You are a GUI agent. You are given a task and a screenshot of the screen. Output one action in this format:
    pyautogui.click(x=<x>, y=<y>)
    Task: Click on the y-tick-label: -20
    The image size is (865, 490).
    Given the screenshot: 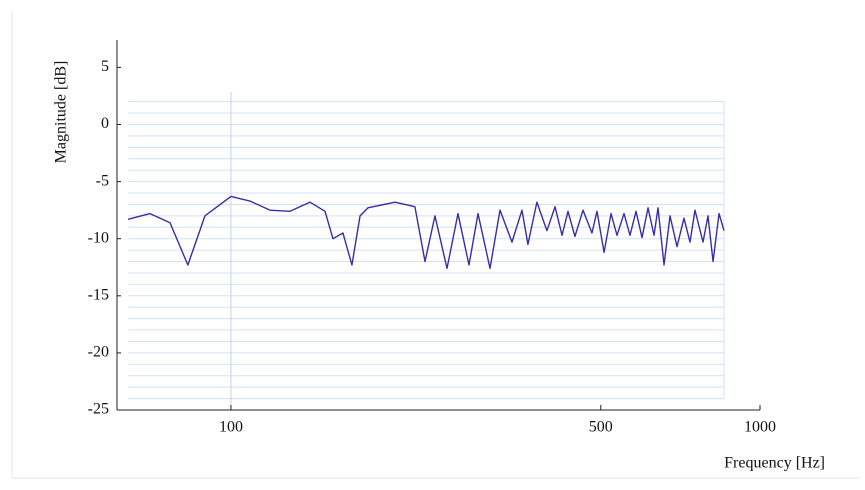 What is the action you would take?
    pyautogui.click(x=98, y=352)
    